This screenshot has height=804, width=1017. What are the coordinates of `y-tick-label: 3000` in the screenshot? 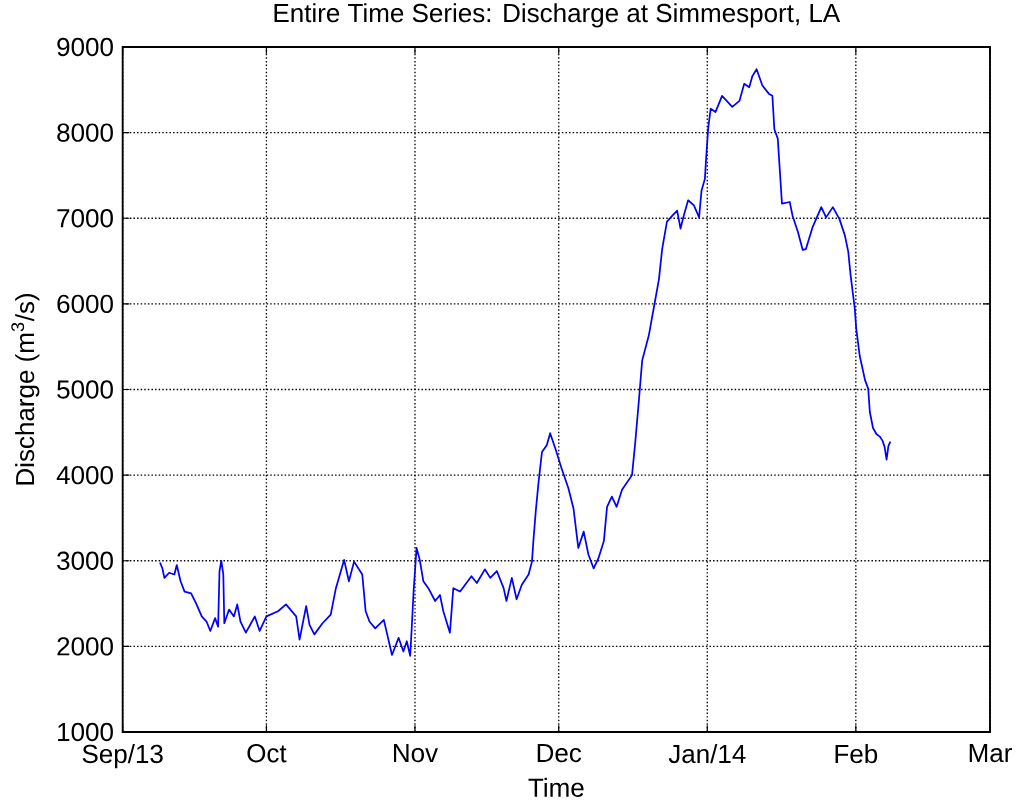 It's located at (85, 560).